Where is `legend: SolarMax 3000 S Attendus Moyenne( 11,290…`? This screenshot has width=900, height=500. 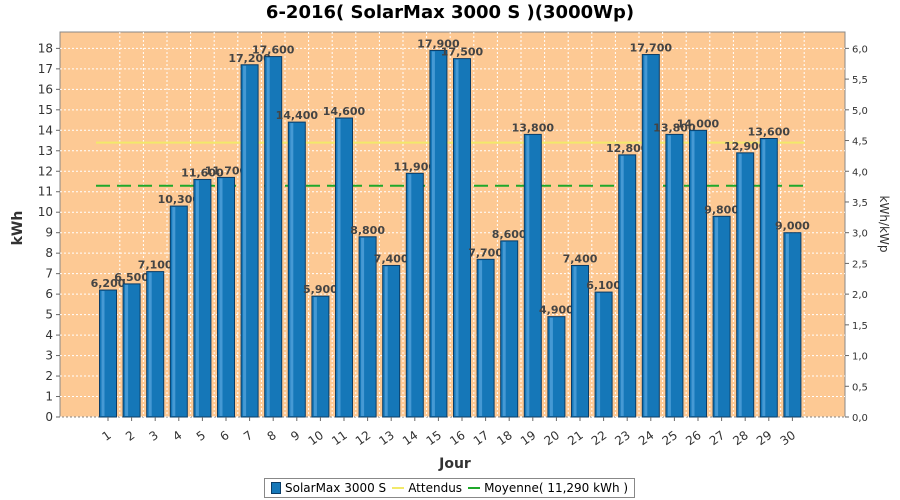 legend: SolarMax 3000 S Attendus Moyenne( 11,290… is located at coordinates (450, 488).